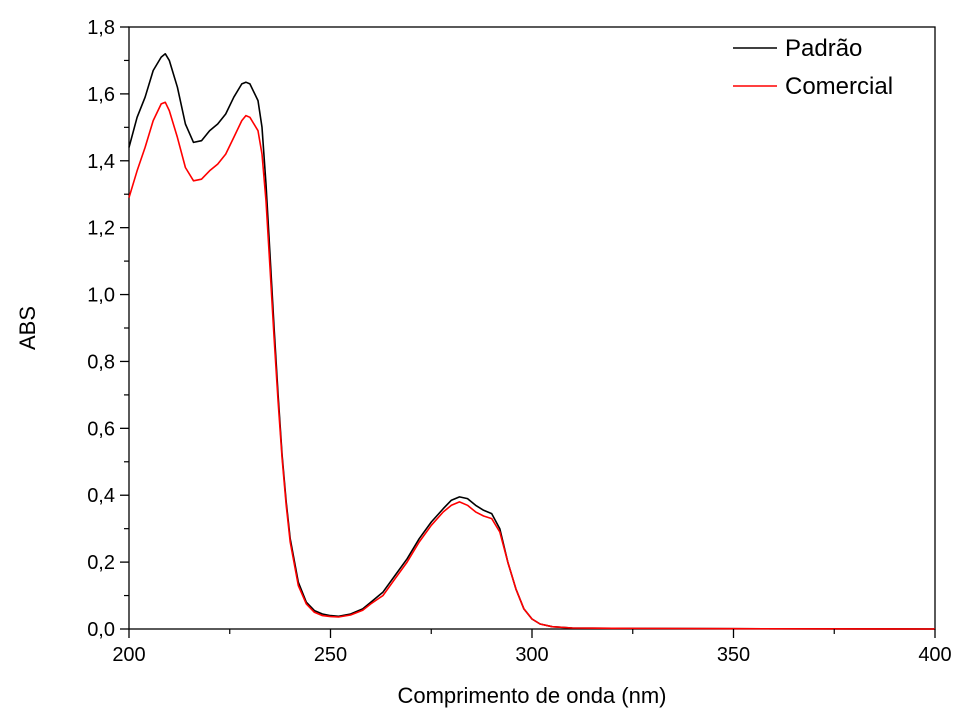 Image resolution: width=955 pixels, height=723 pixels. I want to click on x-tick-label: 200, so click(128, 655).